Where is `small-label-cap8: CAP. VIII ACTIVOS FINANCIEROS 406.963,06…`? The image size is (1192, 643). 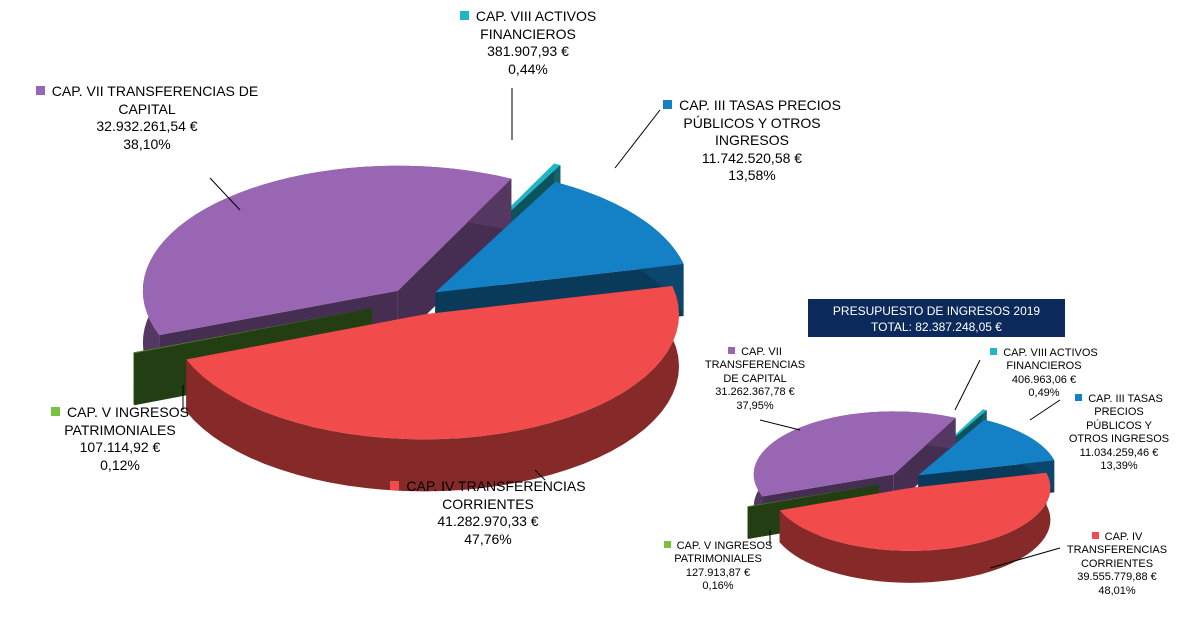 small-label-cap8: CAP. VIII ACTIVOS FINANCIEROS 406.963,06… is located at coordinates (1044, 374).